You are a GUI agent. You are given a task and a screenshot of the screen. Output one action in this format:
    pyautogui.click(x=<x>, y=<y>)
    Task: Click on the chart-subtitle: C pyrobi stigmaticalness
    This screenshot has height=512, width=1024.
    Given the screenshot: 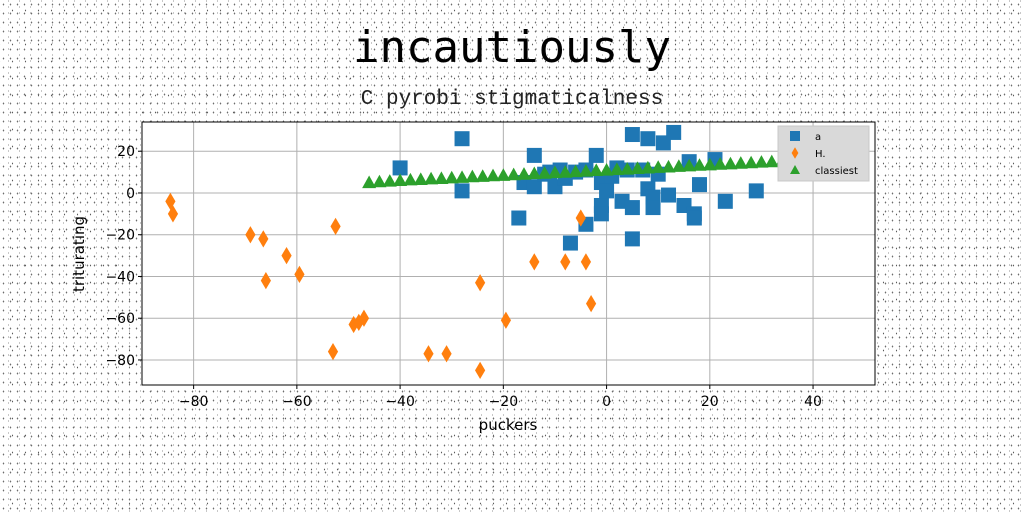 What is the action you would take?
    pyautogui.click(x=512, y=99)
    